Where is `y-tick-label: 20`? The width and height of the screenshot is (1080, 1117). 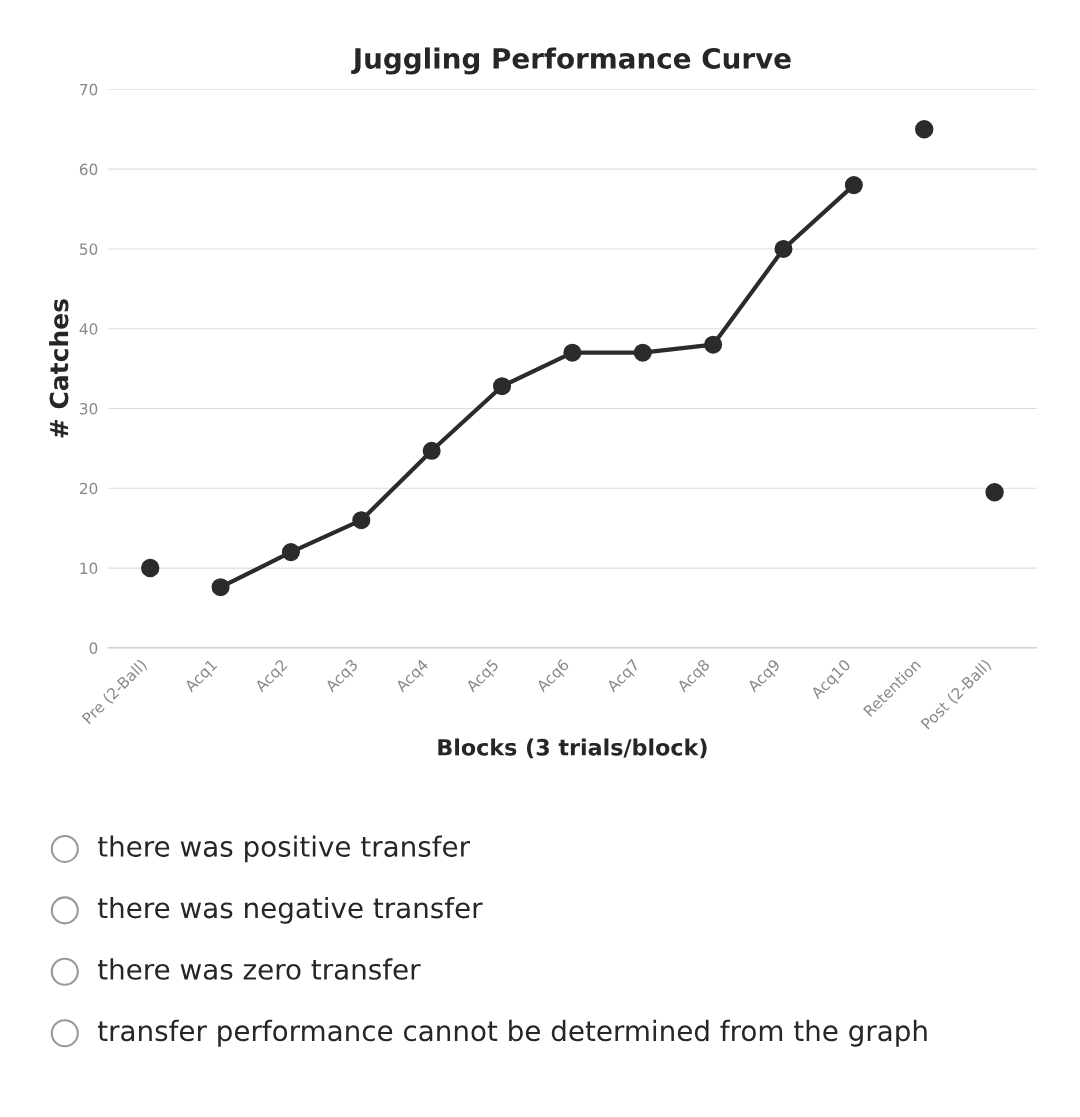 y-tick-label: 20 is located at coordinates (88, 488).